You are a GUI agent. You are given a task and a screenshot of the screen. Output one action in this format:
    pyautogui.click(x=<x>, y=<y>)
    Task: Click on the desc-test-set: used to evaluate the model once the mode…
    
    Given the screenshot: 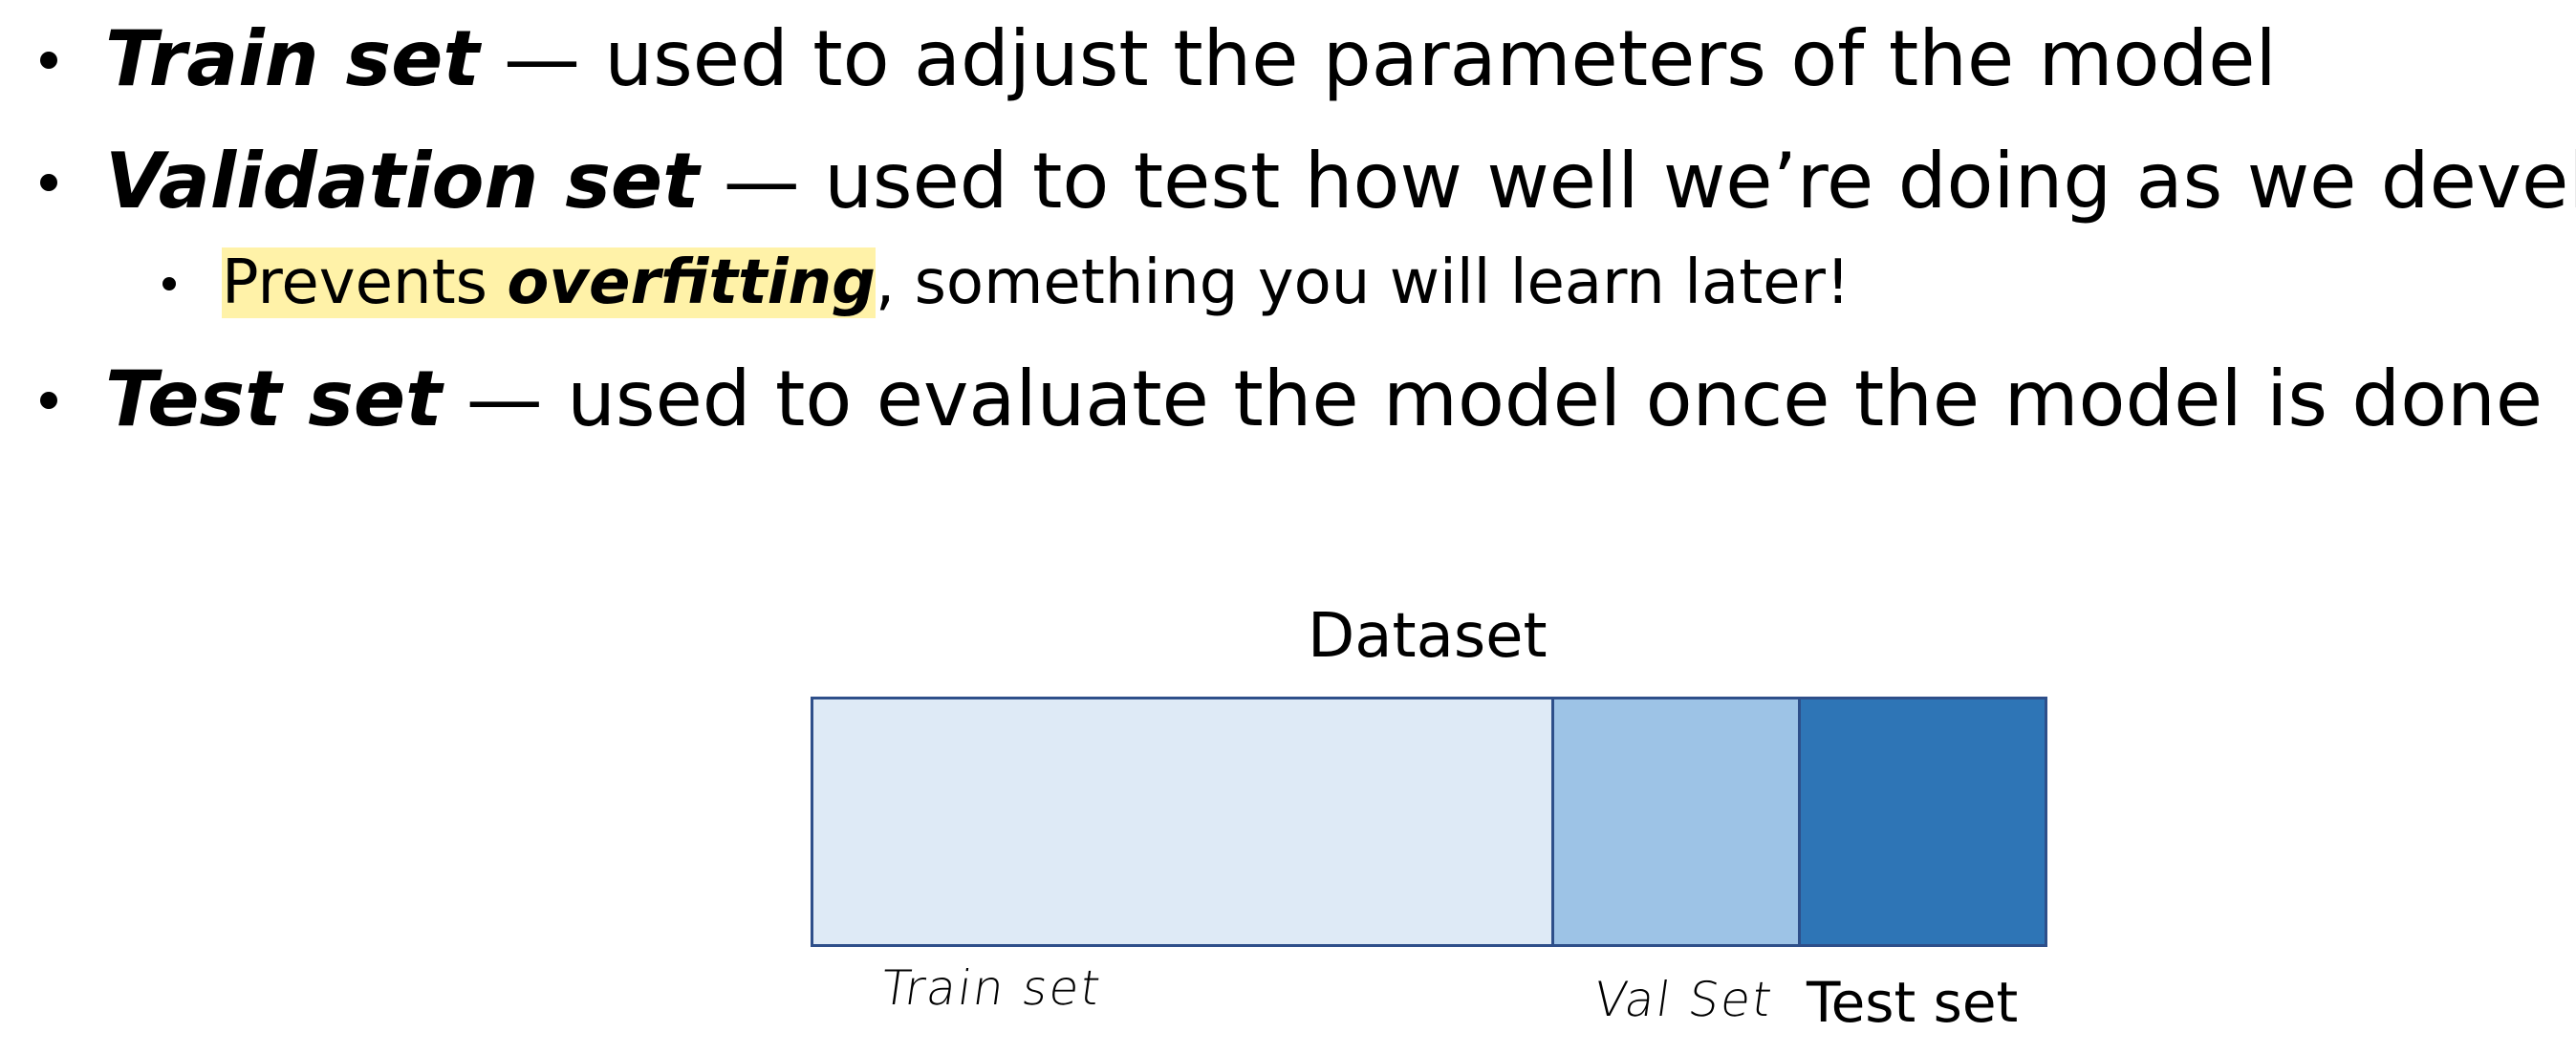 What is the action you would take?
    pyautogui.click(x=1555, y=399)
    